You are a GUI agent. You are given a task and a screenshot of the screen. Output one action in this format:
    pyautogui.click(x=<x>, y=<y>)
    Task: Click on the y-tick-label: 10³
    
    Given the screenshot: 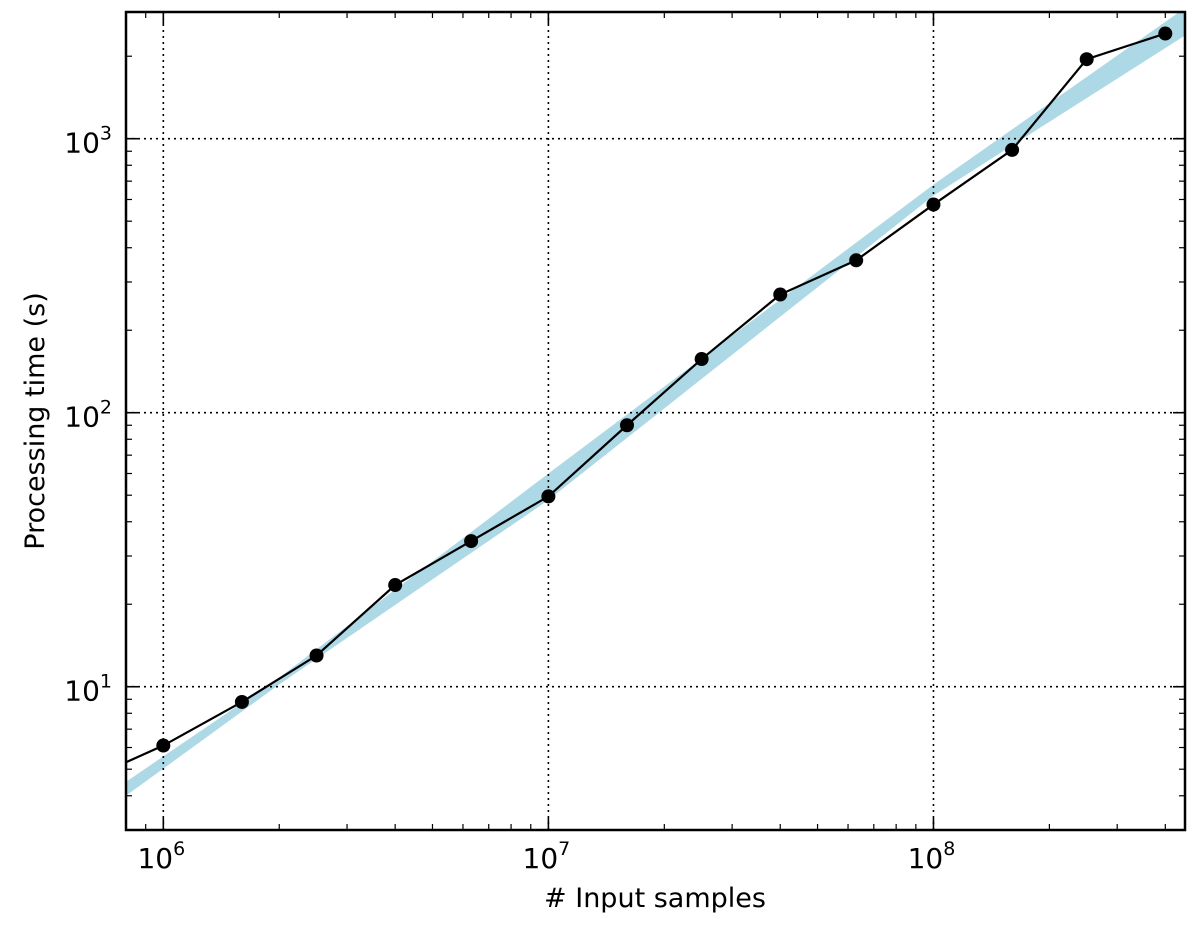 What is the action you would take?
    pyautogui.click(x=88, y=141)
    